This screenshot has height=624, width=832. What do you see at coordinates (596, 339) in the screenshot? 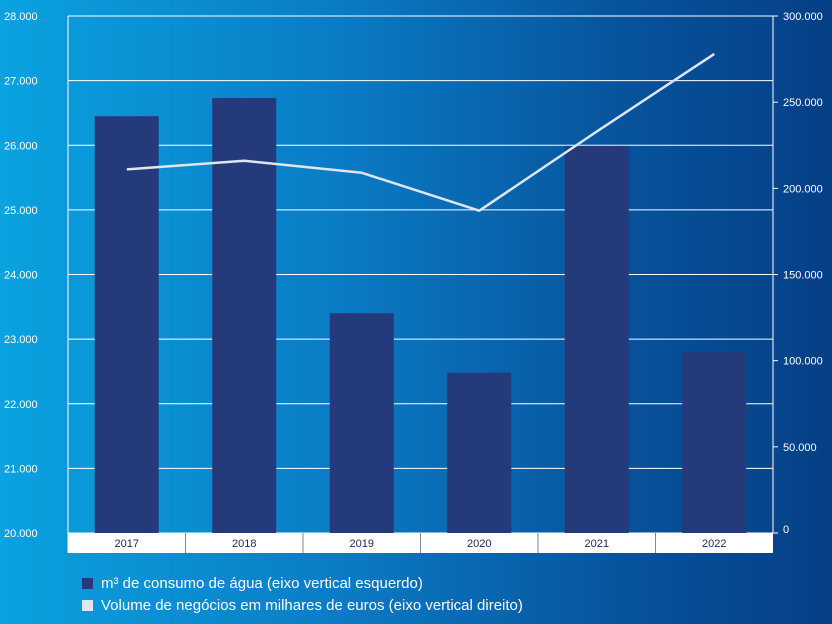
I see `bar-2021` at bounding box center [596, 339].